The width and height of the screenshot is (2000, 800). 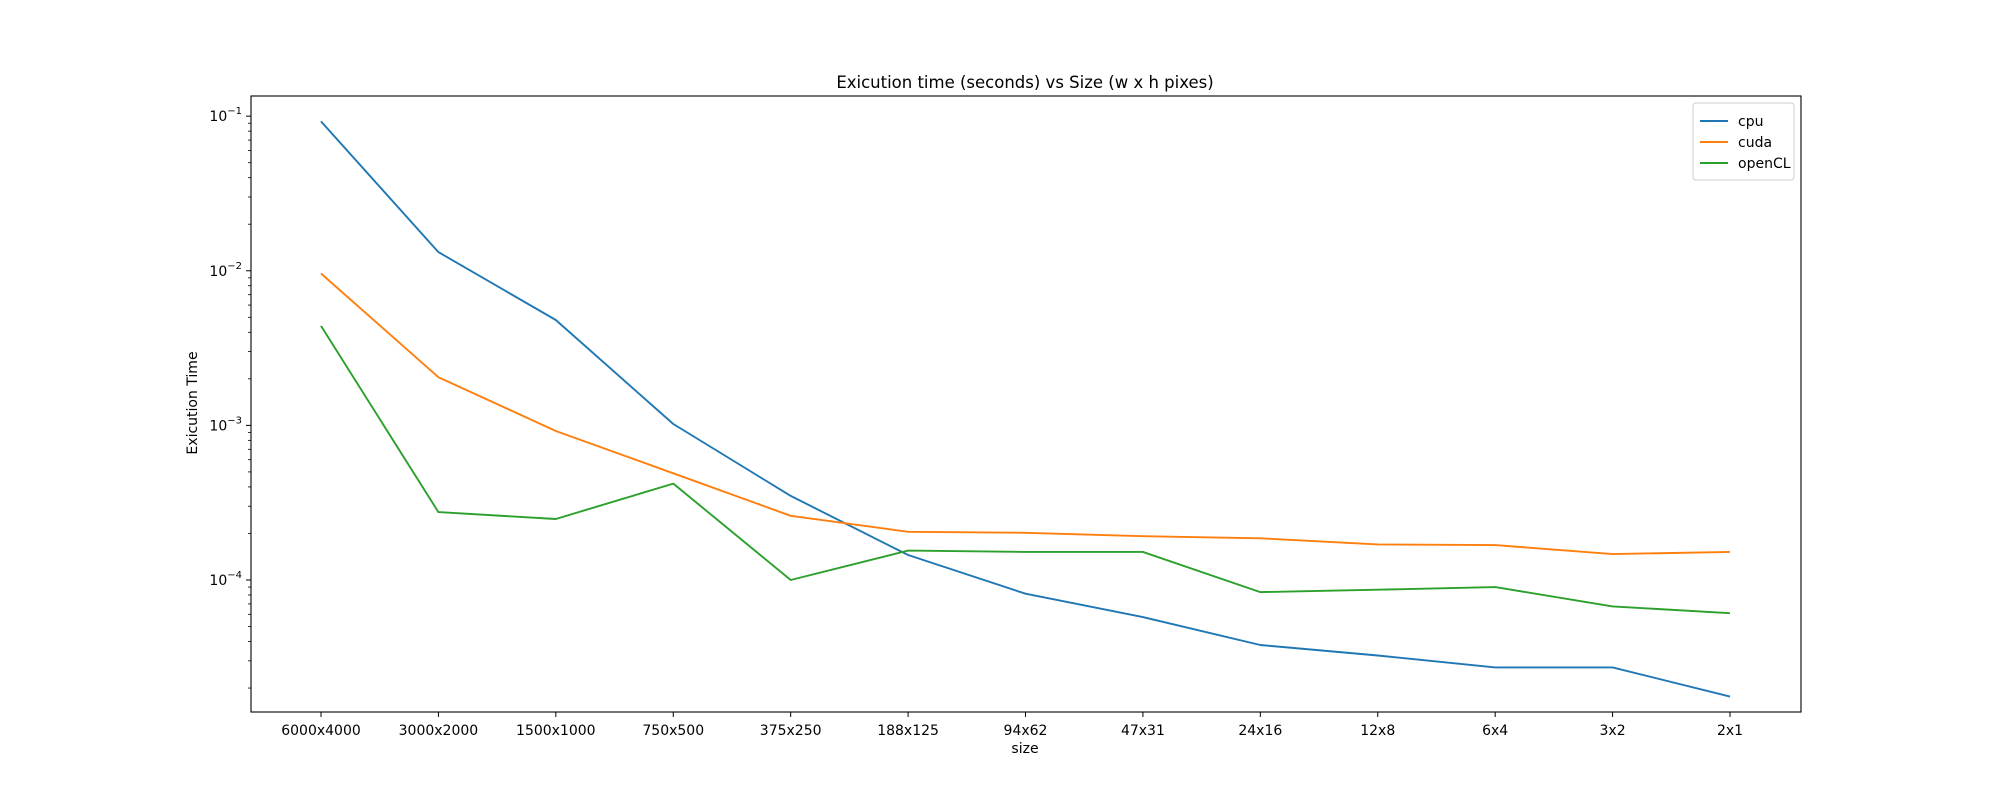 I want to click on y-axis-label: Exicution Time, so click(x=193, y=402).